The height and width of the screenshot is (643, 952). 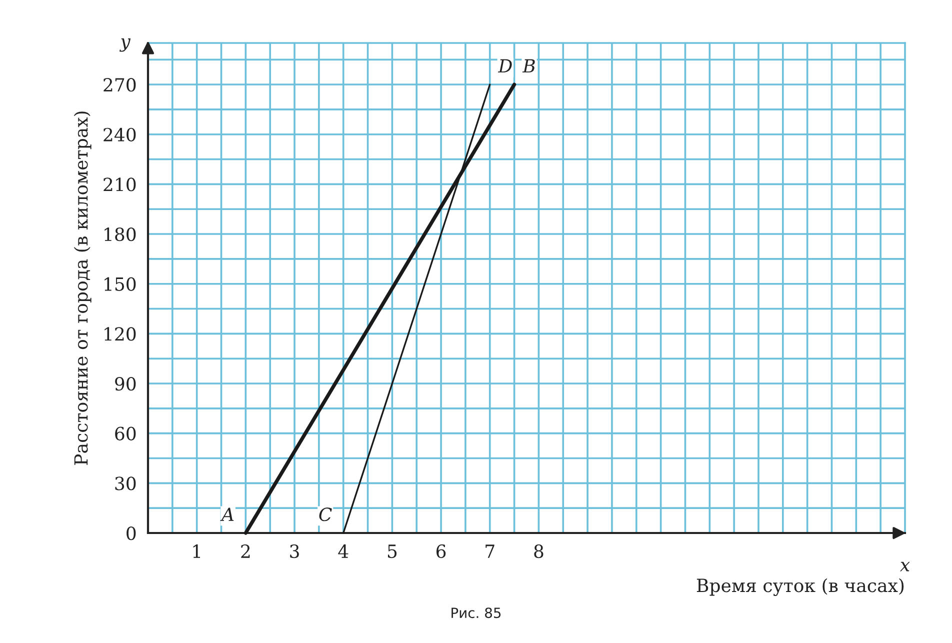 What do you see at coordinates (800, 587) in the screenshot?
I see `x-axis-title: Время суток (в часах)` at bounding box center [800, 587].